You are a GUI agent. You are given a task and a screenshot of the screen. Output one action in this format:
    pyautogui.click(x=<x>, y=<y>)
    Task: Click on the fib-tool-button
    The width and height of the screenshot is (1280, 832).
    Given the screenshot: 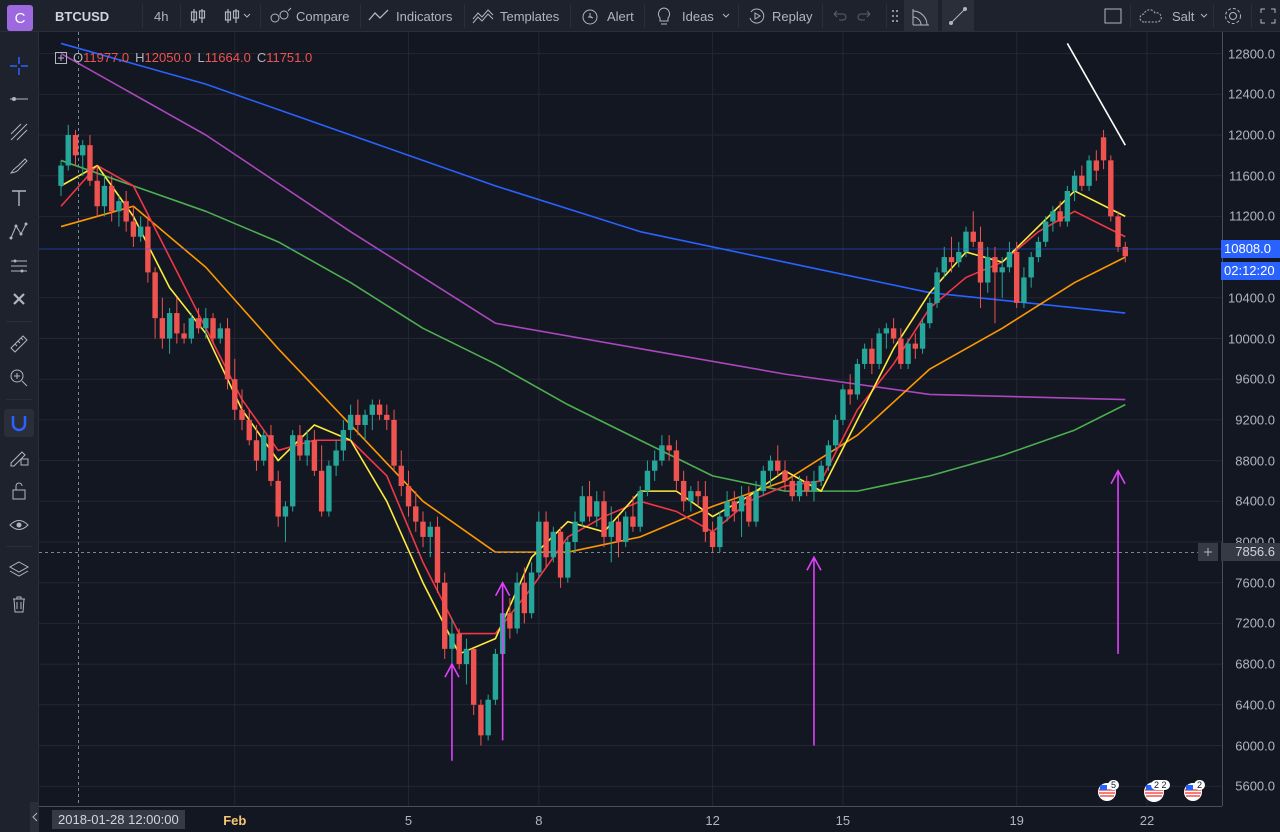 What is the action you would take?
    pyautogui.click(x=921, y=16)
    